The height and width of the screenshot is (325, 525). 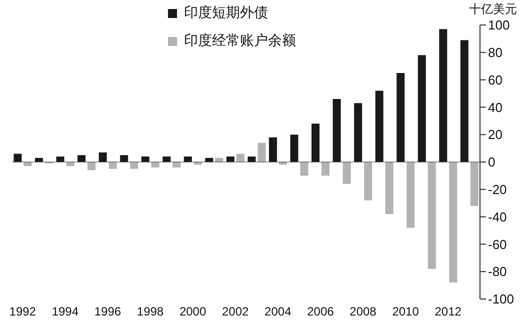 What do you see at coordinates (192, 311) in the screenshot?
I see `x-tick-label: 2000` at bounding box center [192, 311].